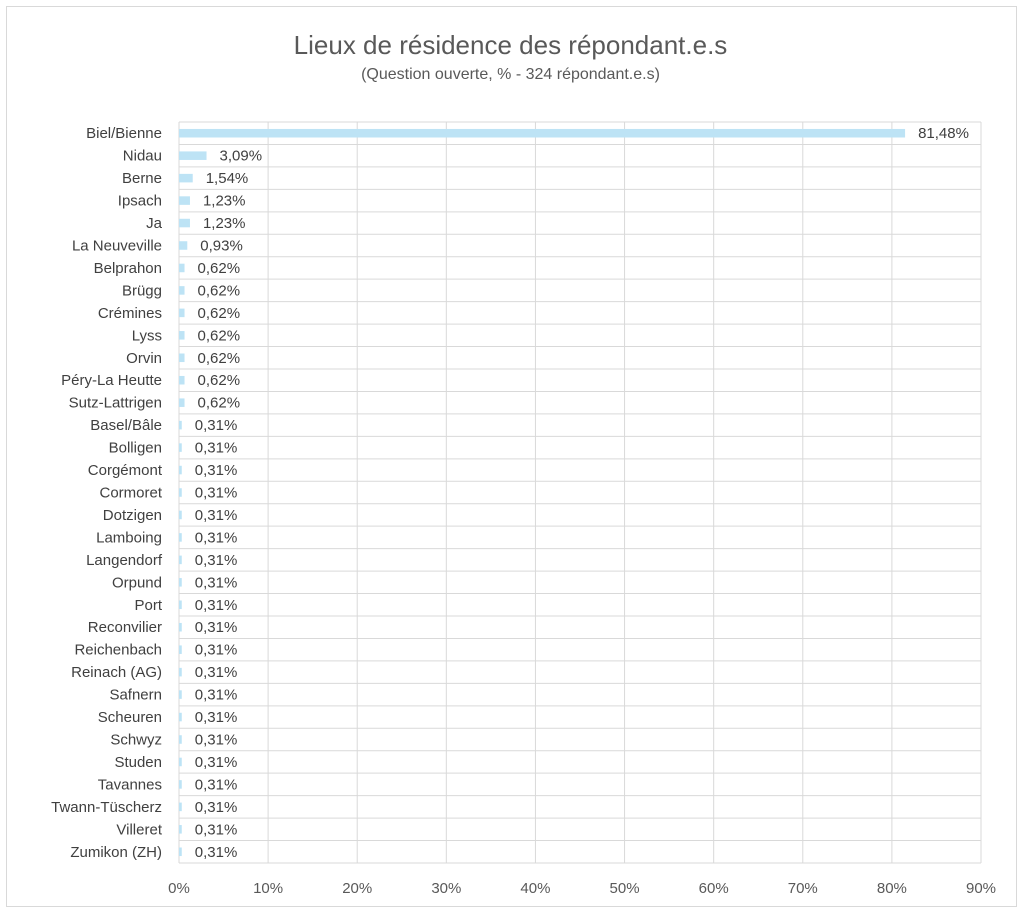 The width and height of the screenshot is (1021, 911). What do you see at coordinates (241, 156) in the screenshot?
I see `data-label: 3,09%` at bounding box center [241, 156].